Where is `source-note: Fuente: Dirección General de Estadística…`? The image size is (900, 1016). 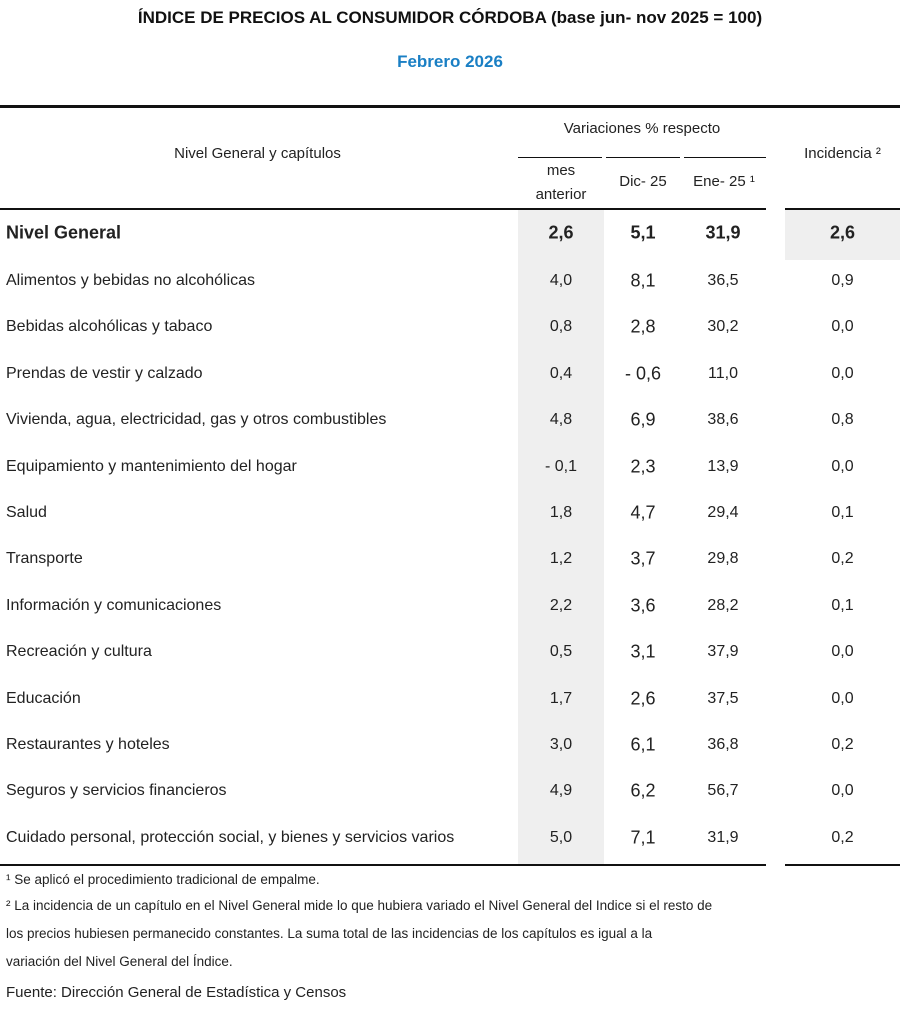
source-note: Fuente: Dirección General de Estadística… is located at coordinates (176, 992).